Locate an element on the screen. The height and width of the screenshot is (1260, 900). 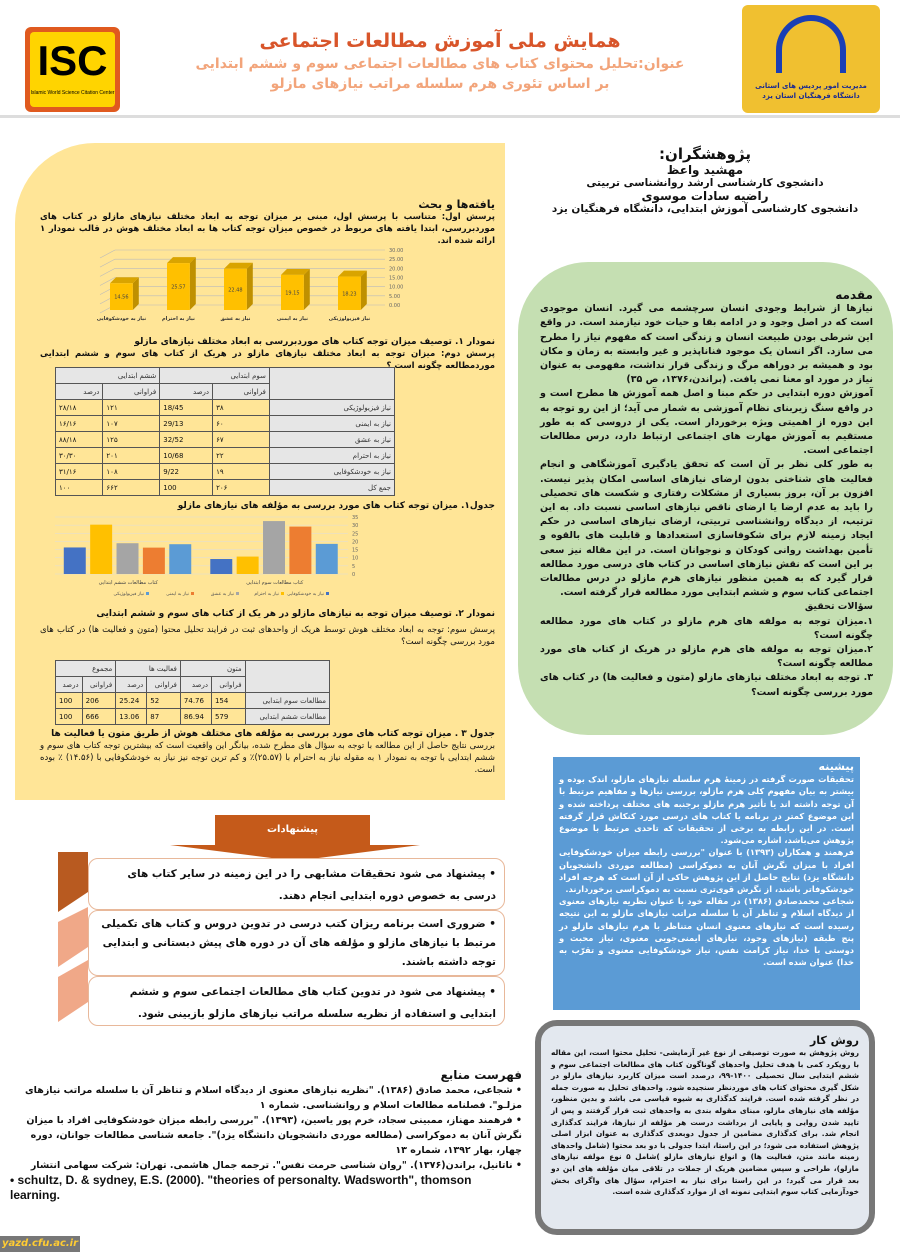
y-tick-label: 25 is located at coordinates (355, 534).